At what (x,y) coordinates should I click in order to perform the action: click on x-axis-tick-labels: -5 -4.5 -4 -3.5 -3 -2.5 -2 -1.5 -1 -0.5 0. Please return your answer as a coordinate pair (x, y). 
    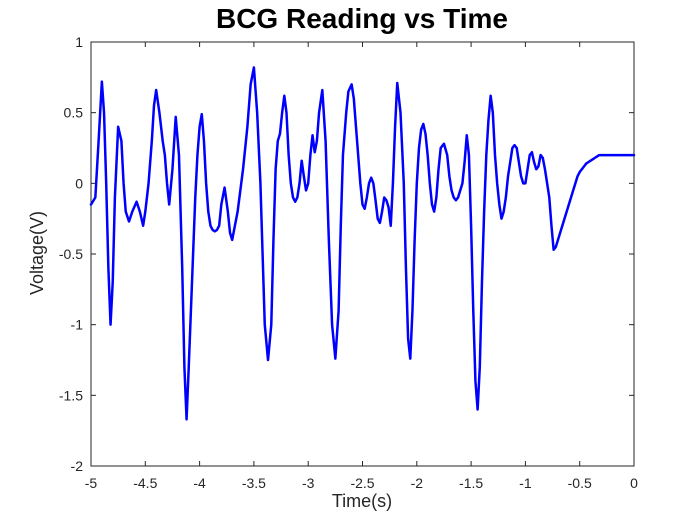
    Looking at the image, I should click on (361, 483).